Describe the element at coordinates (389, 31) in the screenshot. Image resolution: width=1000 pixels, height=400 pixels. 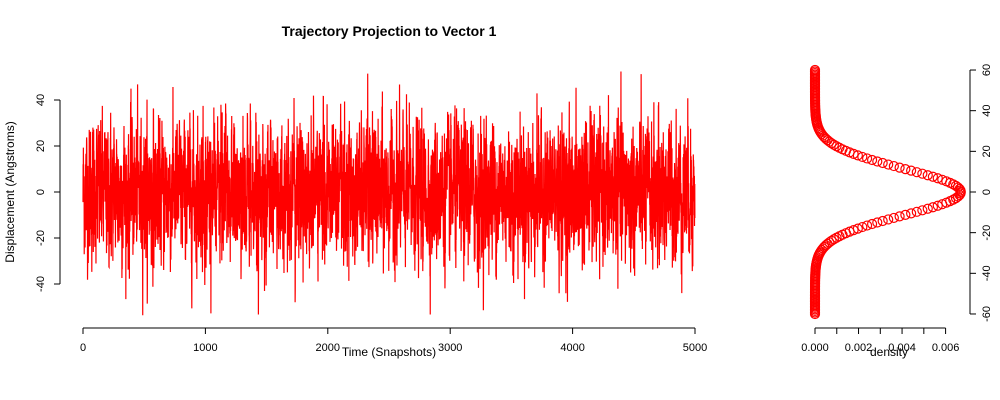
I see `trajectory-title: Trajectory Projection to Vector 1` at that location.